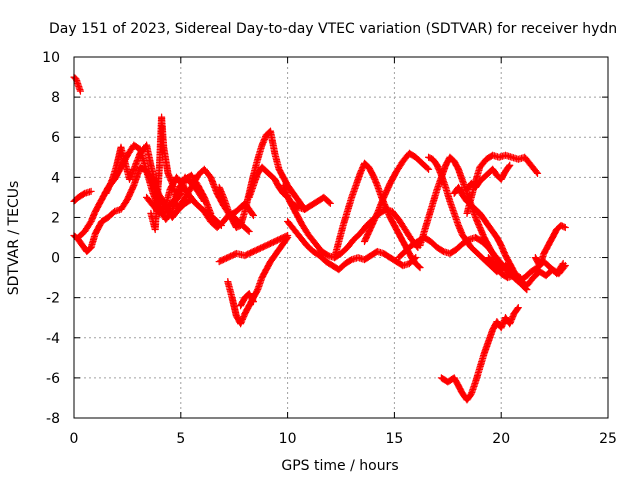 The image size is (640, 480). Describe the element at coordinates (288, 439) in the screenshot. I see `x-tick-label: 10` at that location.